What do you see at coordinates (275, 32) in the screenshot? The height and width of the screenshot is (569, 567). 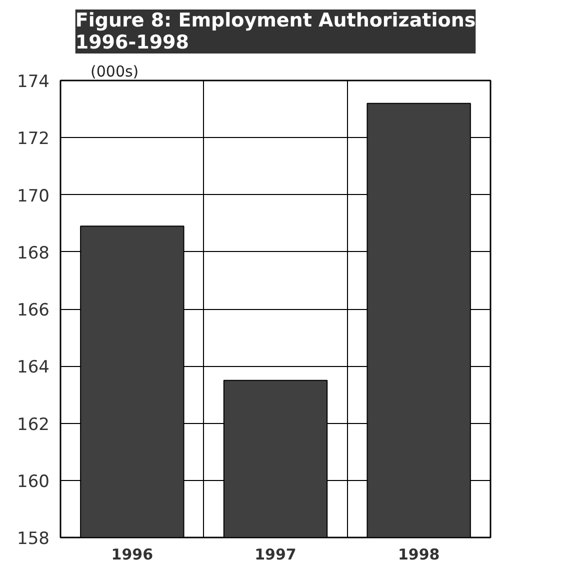 I see `chart-title: Figure 8: Employment Authorizations 1996-1998` at bounding box center [275, 32].